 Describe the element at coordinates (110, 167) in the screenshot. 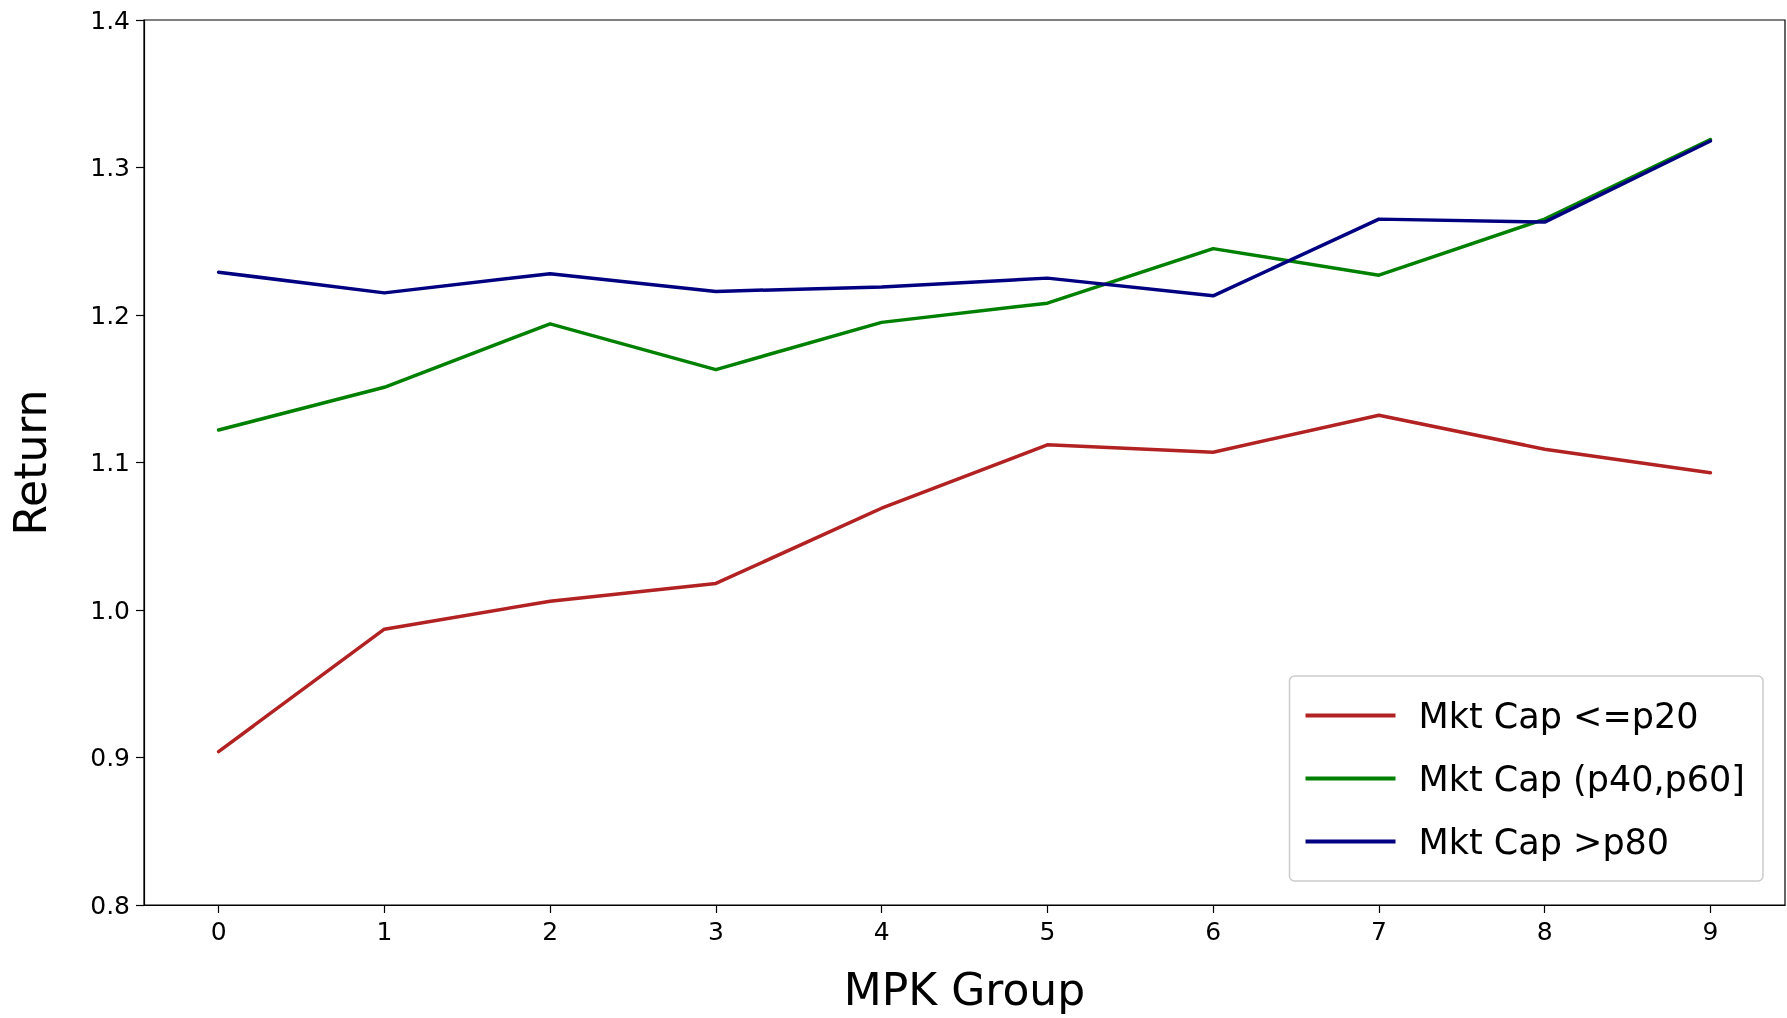

I see `y-tick-label: 1.3` at that location.